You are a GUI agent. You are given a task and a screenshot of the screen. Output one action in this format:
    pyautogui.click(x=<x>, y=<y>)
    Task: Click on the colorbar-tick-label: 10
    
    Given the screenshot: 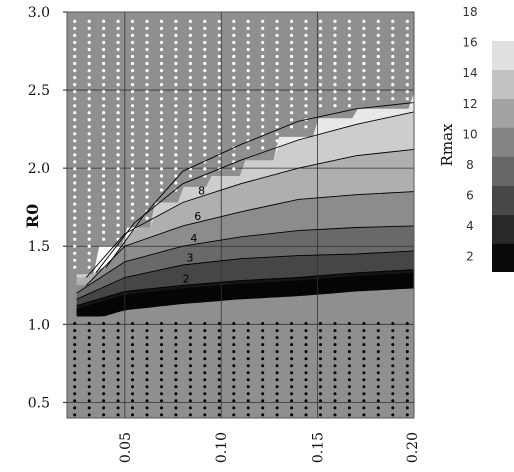 What is the action you would take?
    pyautogui.click(x=469, y=134)
    